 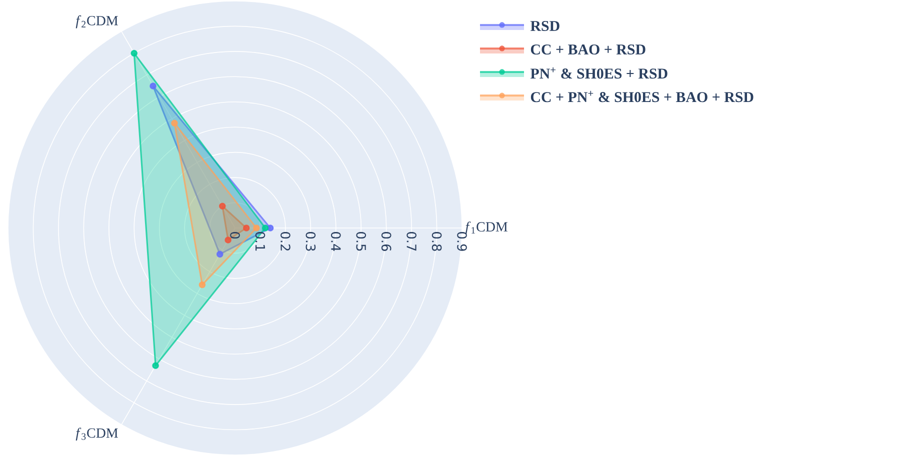 What do you see at coordinates (545, 26) in the screenshot?
I see `legend-label: RSD` at bounding box center [545, 26].